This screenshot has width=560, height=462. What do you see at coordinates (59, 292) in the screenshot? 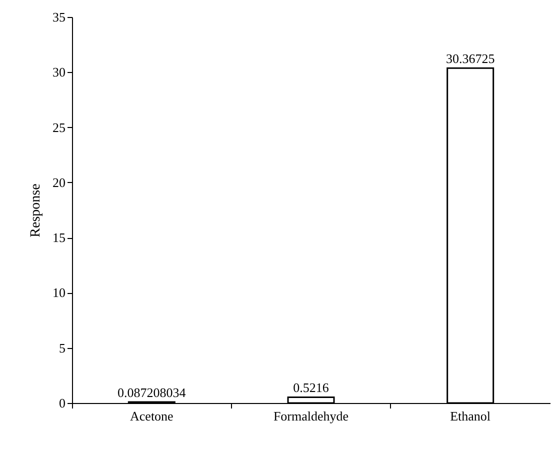
I see `y-tick-label: 10` at bounding box center [59, 292].